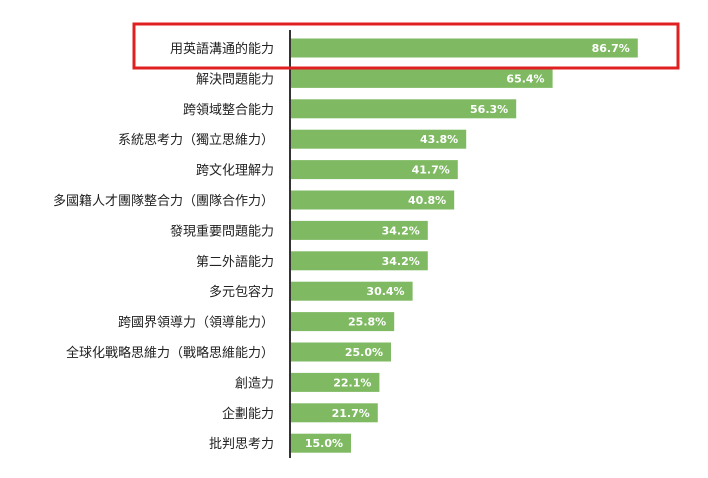 The image size is (708, 478). I want to click on highlight-box, so click(406, 46).